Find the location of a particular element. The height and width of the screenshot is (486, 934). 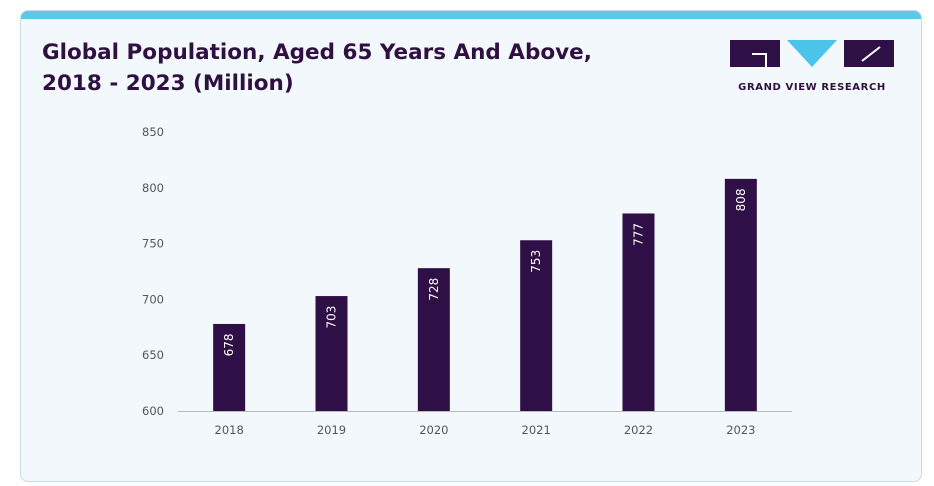

bar-2023 is located at coordinates (740, 294).